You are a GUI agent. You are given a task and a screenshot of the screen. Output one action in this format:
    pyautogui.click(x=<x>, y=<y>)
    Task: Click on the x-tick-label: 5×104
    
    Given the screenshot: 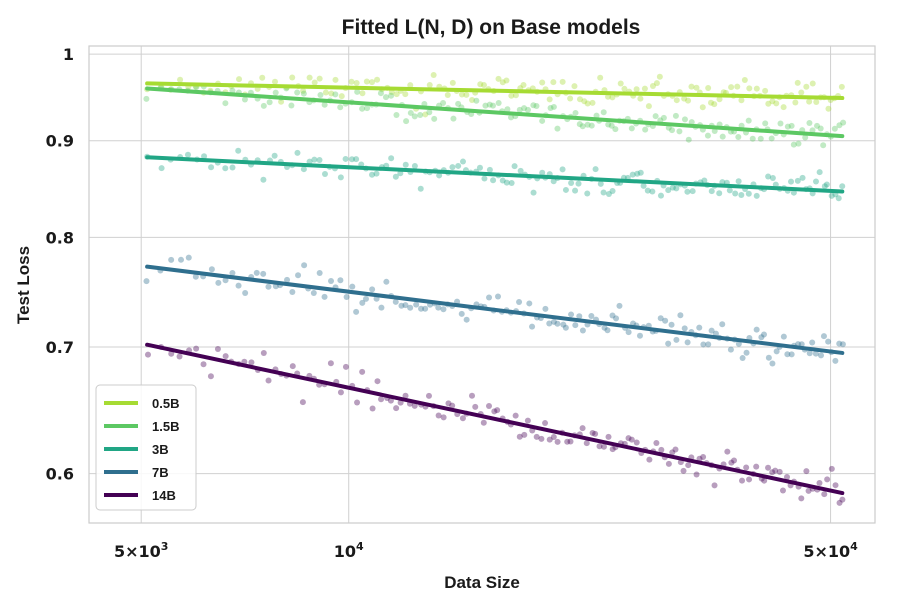 What is the action you would take?
    pyautogui.click(x=830, y=550)
    